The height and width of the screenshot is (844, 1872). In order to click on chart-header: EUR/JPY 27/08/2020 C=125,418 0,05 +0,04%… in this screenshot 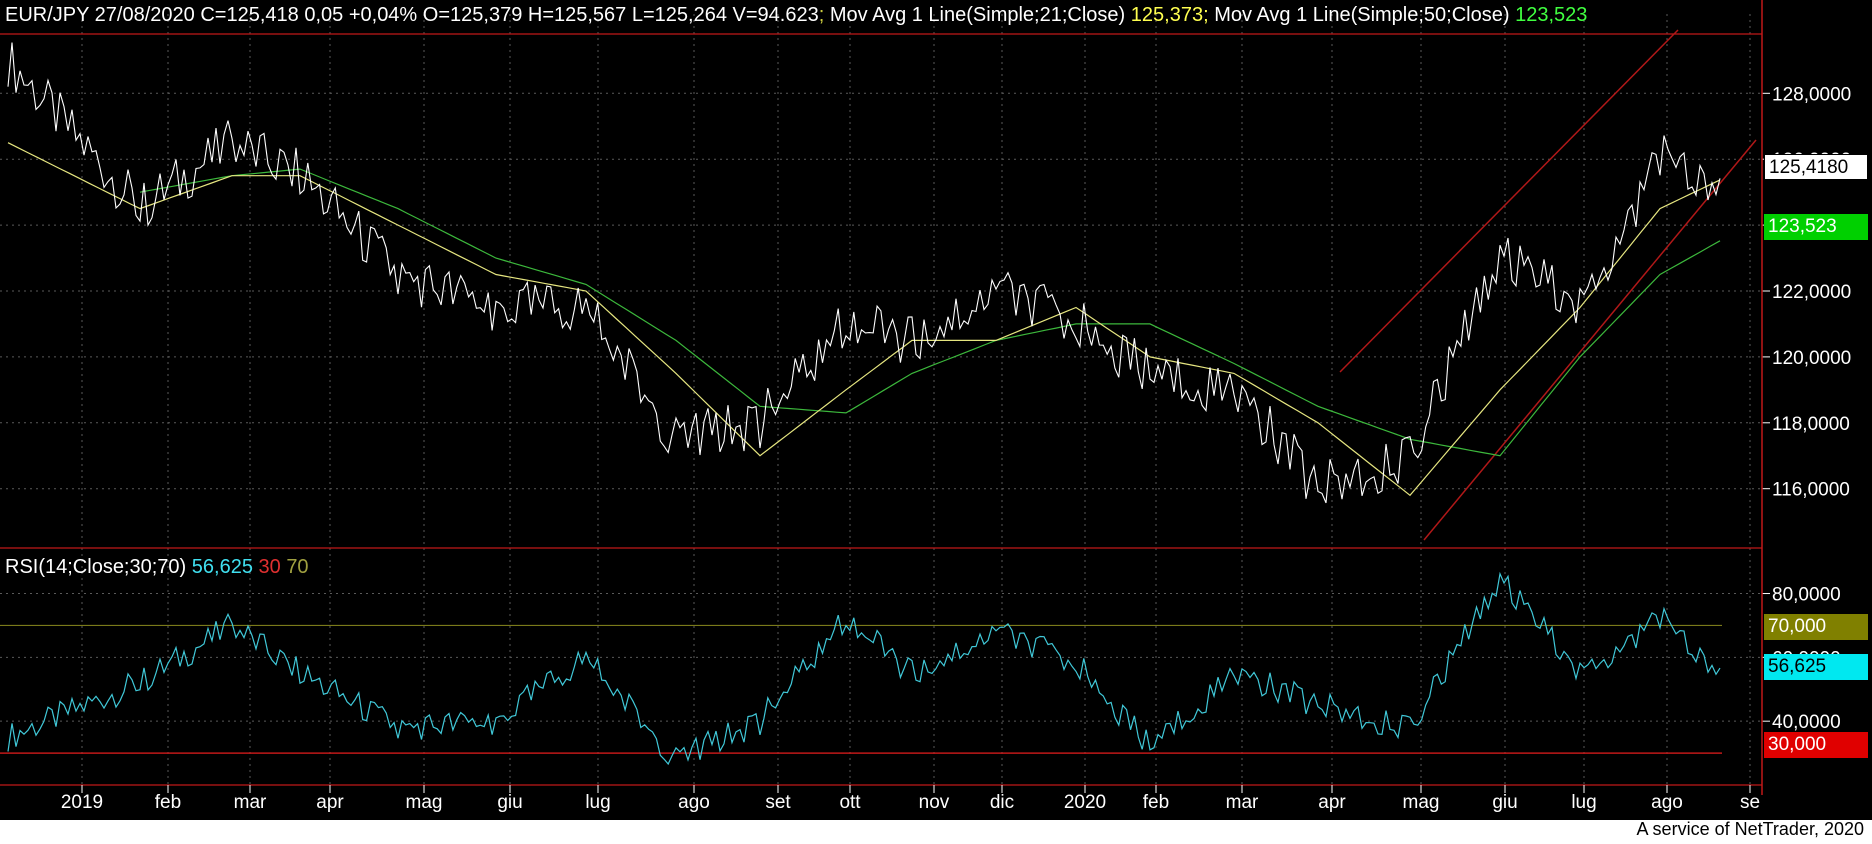, I will do `click(796, 15)`.